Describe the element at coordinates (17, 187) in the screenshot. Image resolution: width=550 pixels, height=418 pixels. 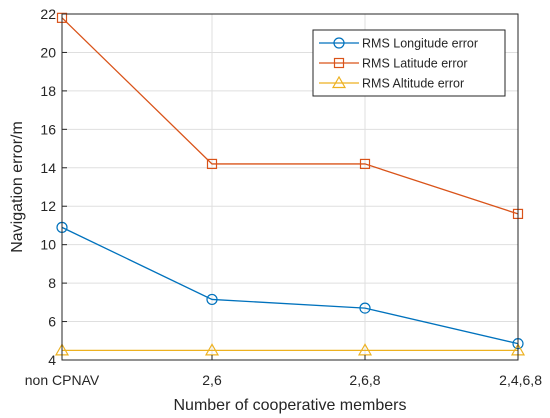
I see `y-axis-label: Navigation error/m` at that location.